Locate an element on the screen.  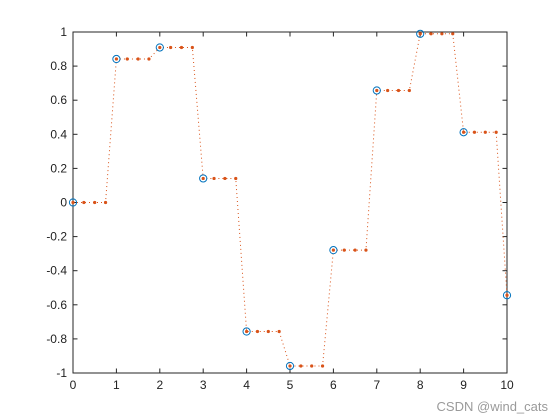
x-tick-label: 3 is located at coordinates (203, 385).